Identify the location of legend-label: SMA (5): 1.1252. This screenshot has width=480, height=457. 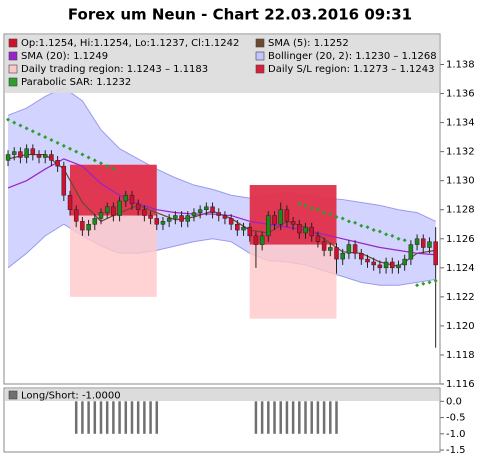
(308, 43).